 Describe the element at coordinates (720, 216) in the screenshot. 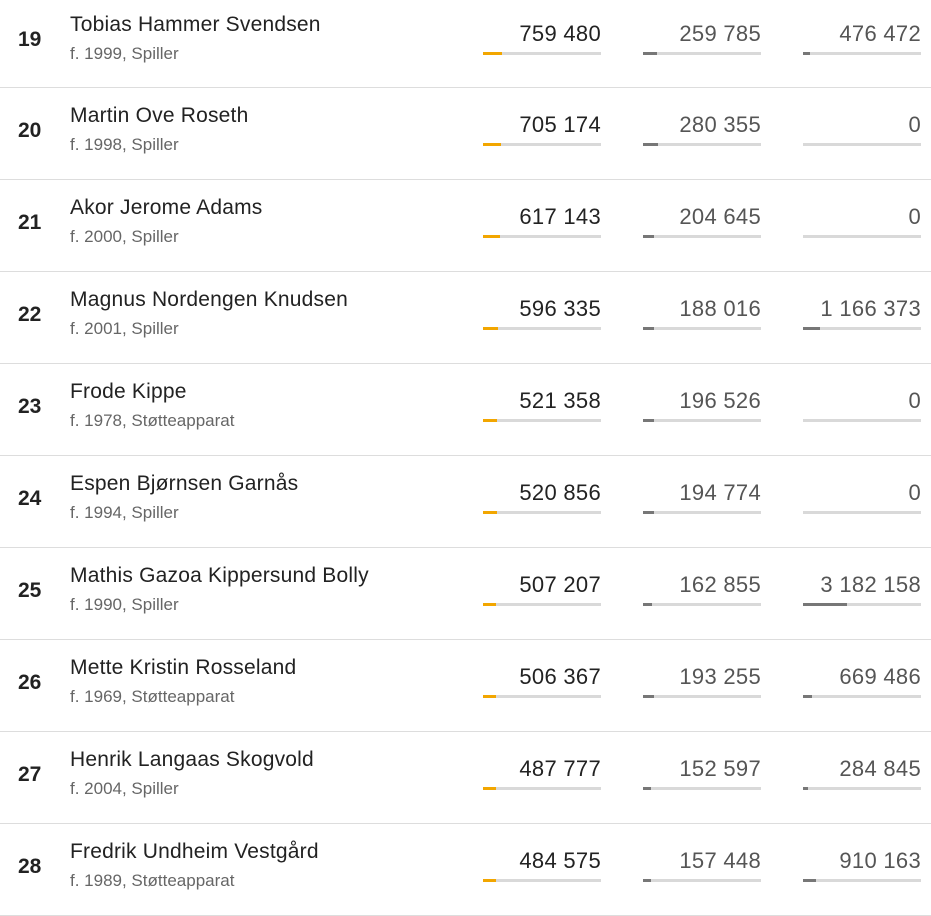

I see `value-2: 204 645` at that location.